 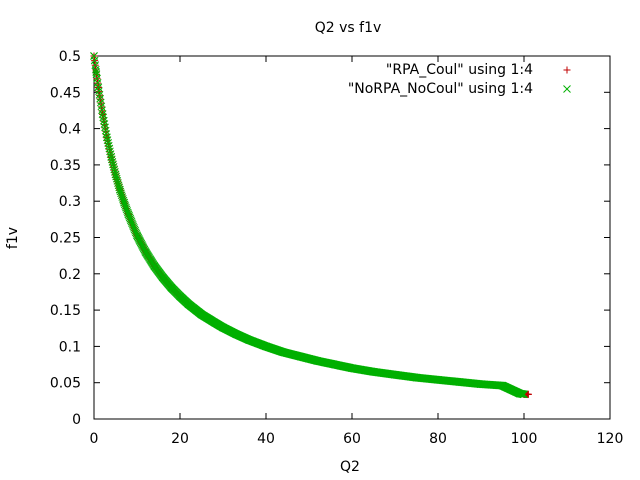 I want to click on y-tick-label: 0.4, so click(x=70, y=130).